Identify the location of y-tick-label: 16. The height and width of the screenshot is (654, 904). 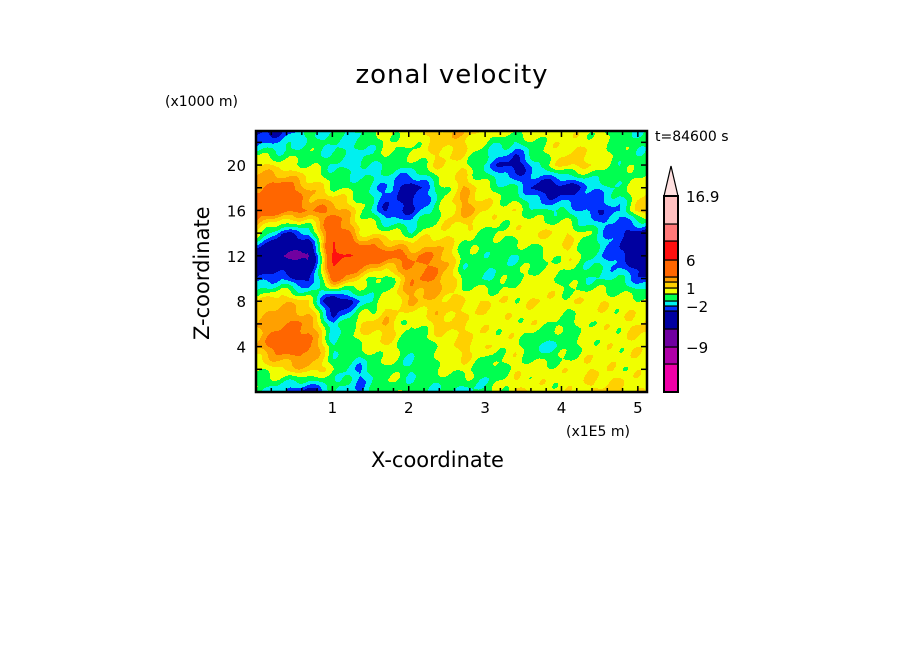
(236, 211).